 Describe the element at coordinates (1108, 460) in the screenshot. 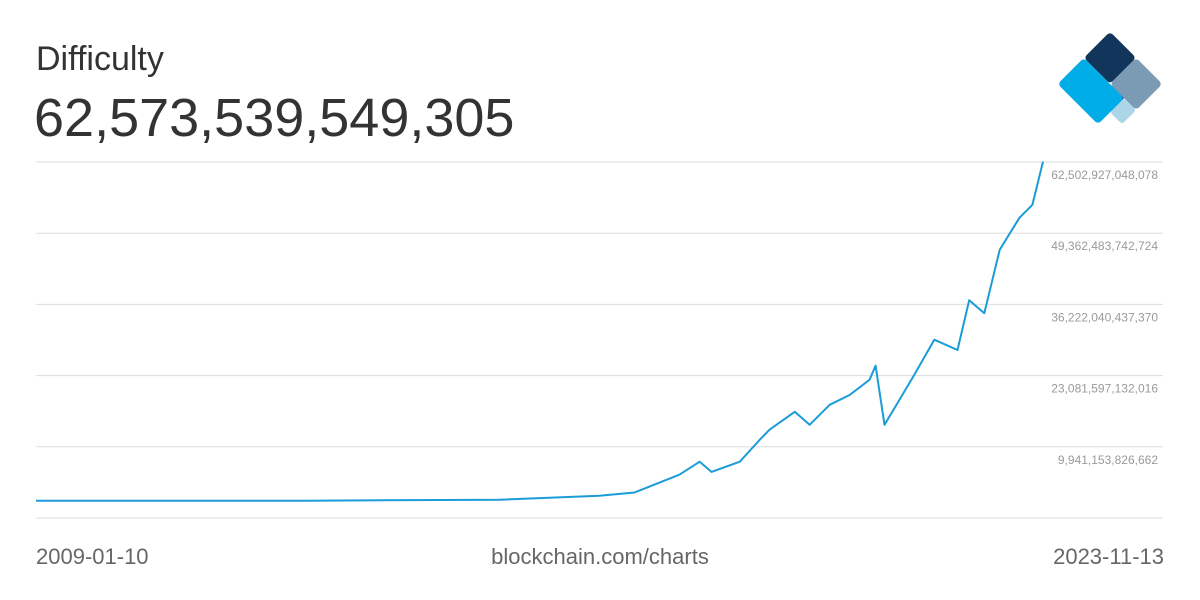

I see `y-tick-label: 9,941,153,826,662` at that location.